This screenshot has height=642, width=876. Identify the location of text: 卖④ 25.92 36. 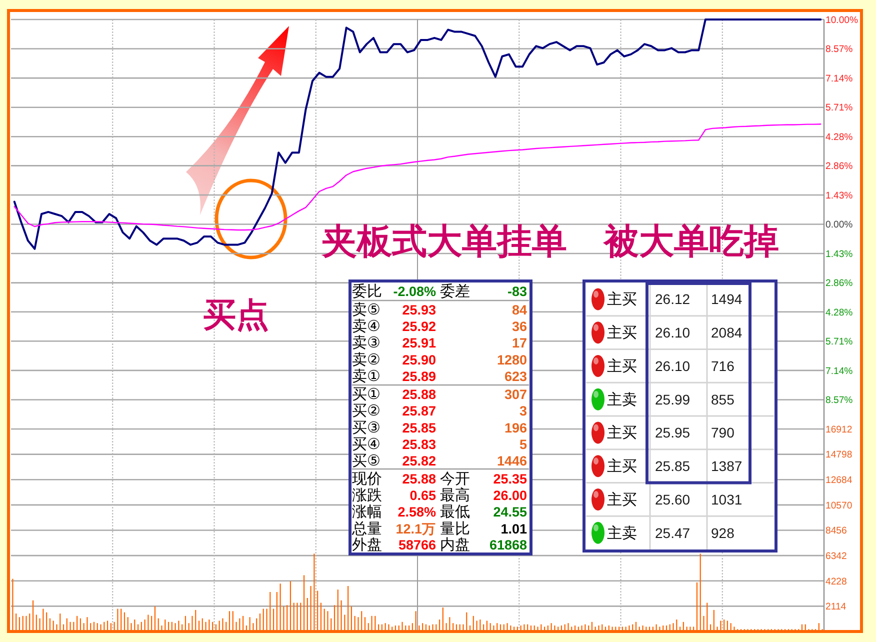
(439, 326).